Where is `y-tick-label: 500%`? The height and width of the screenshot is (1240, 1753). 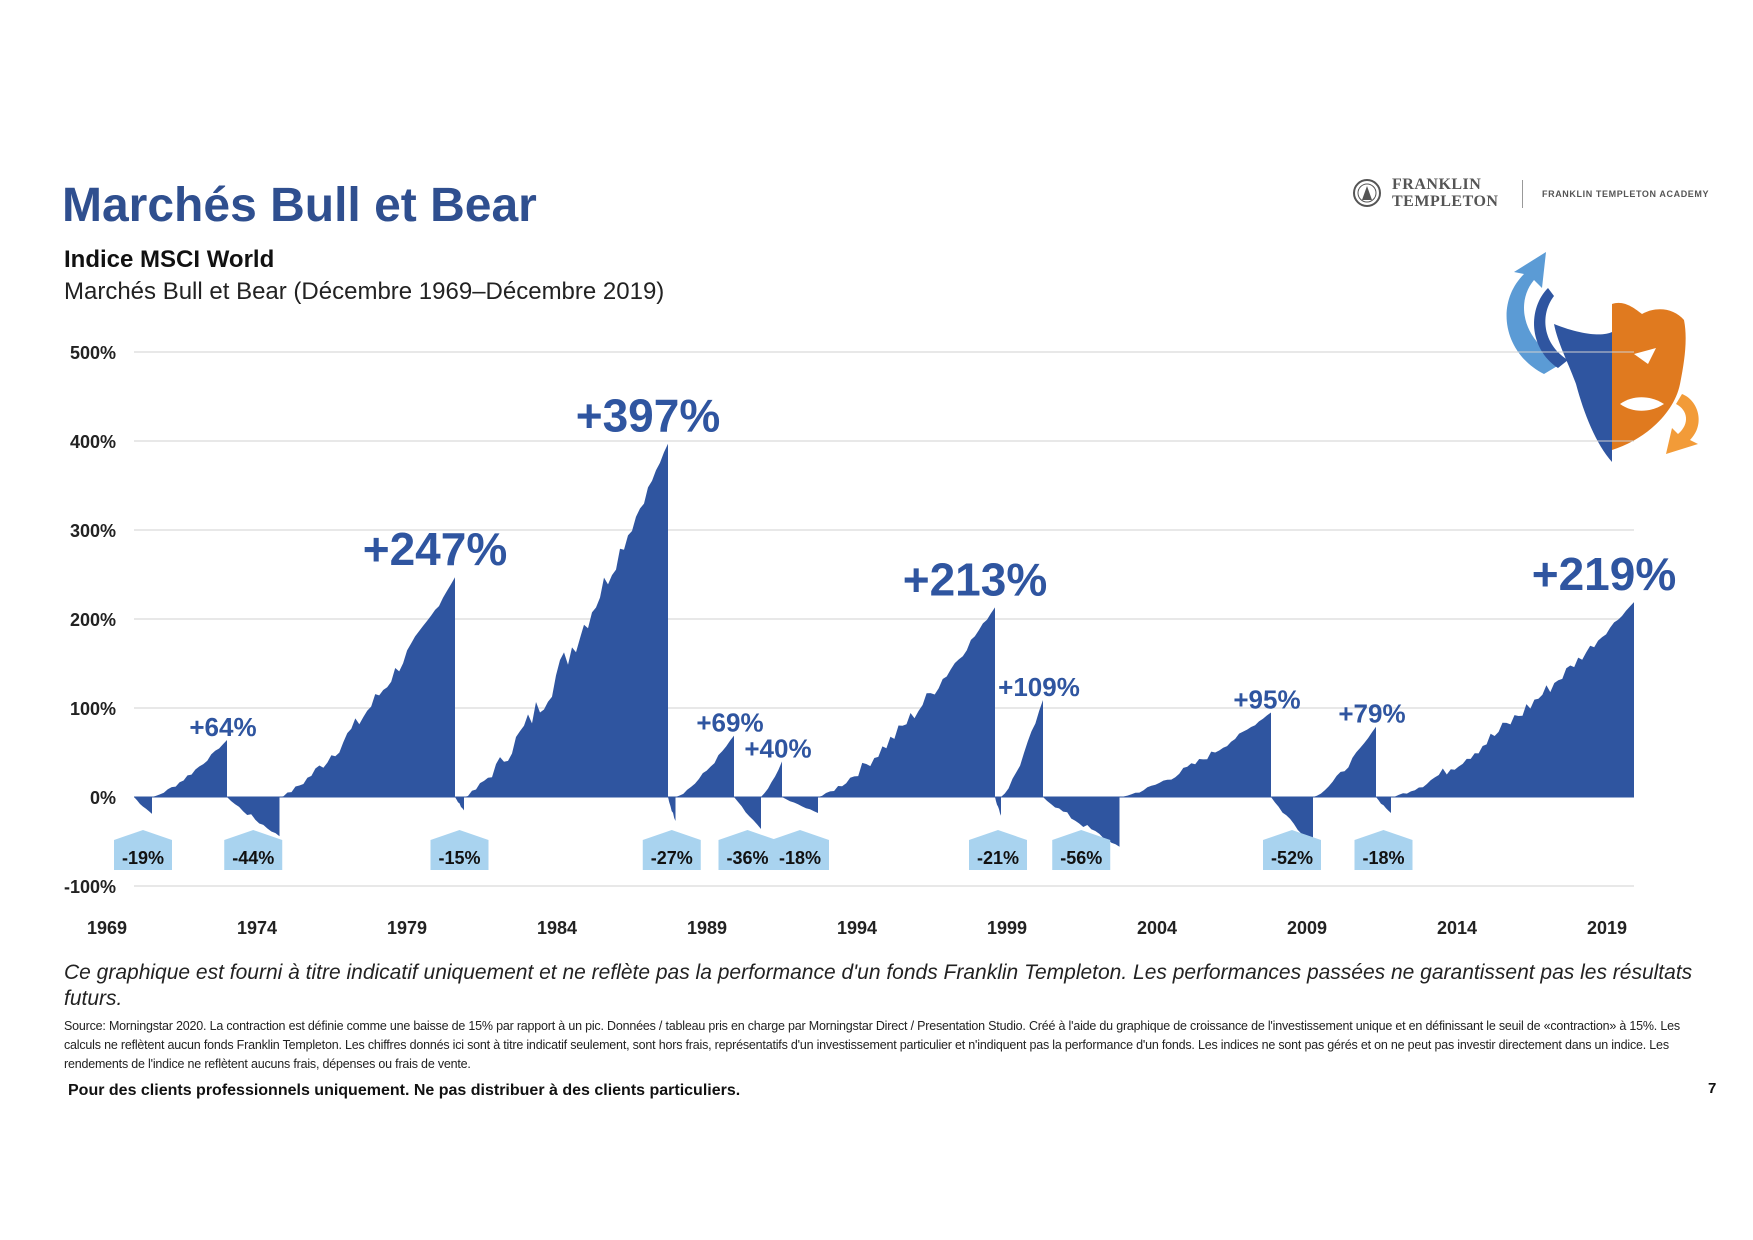 y-tick-label: 500% is located at coordinates (93, 353).